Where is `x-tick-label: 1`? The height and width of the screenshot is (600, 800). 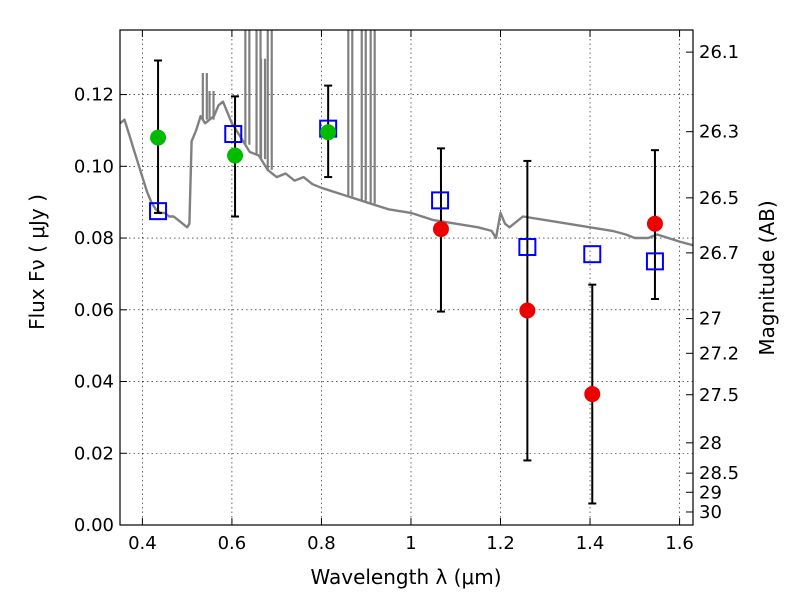
x-tick-label: 1 is located at coordinates (410, 543).